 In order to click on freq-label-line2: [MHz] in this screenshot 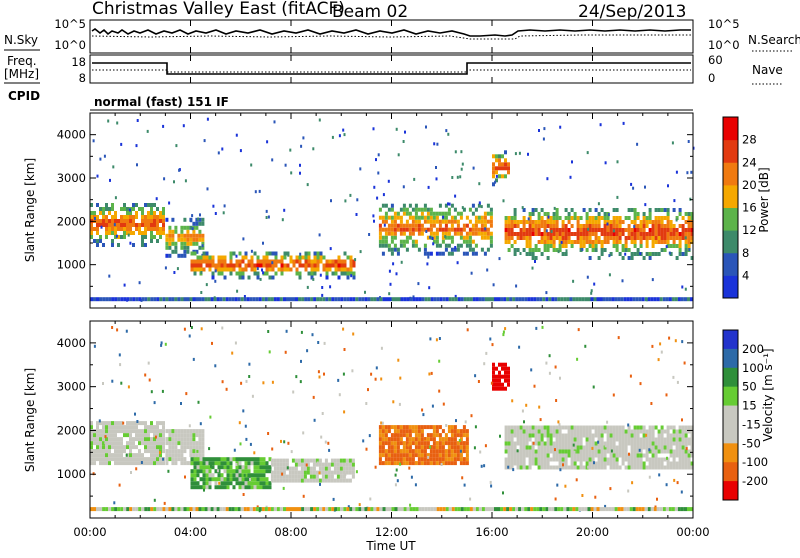, I will do `click(21, 74)`.